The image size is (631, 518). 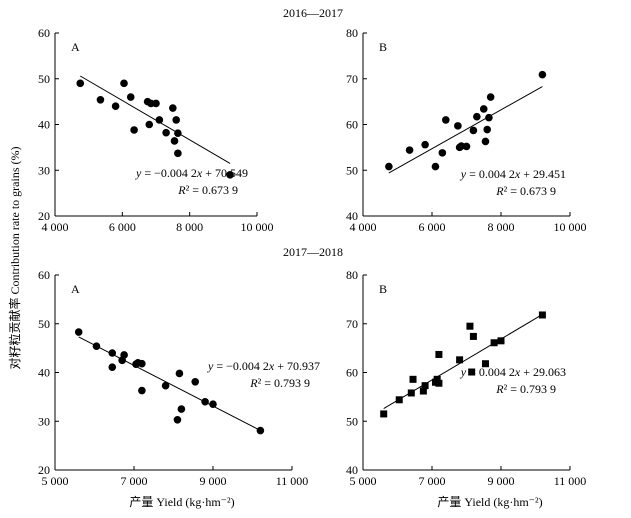 I want to click on row-title-top: 2016—2017, so click(x=313, y=13).